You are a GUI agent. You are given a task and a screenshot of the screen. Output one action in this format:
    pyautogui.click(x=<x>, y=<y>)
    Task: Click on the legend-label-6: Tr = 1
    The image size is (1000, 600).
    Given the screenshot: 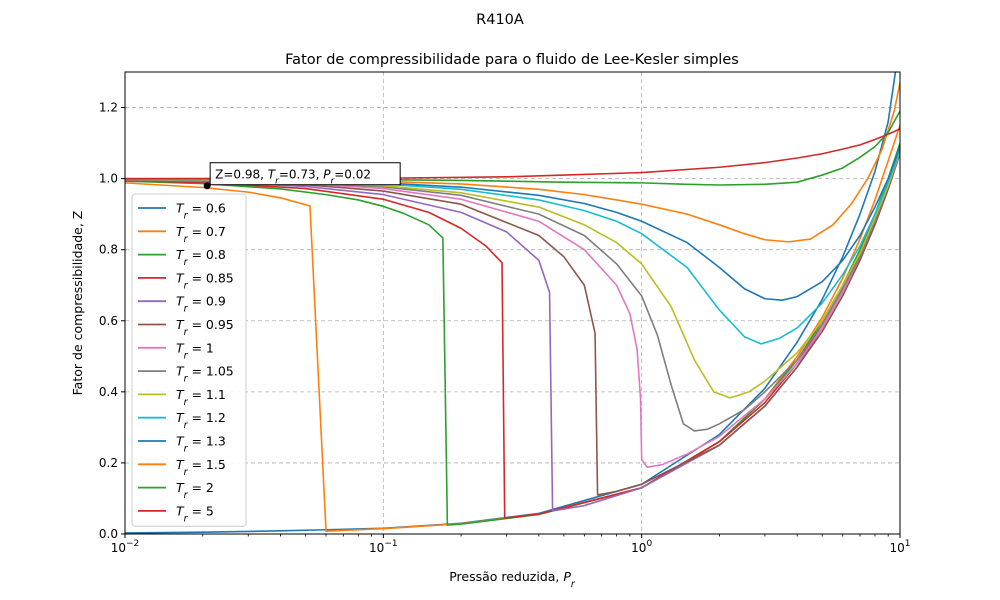 What is the action you would take?
    pyautogui.click(x=195, y=350)
    